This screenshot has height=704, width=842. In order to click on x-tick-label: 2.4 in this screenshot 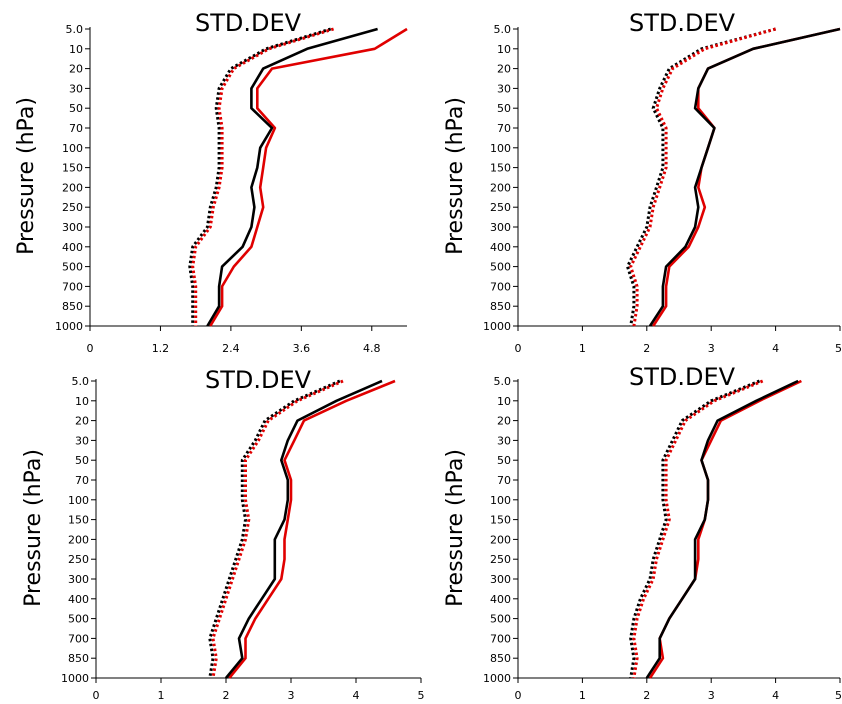, I will do `click(231, 348)`.